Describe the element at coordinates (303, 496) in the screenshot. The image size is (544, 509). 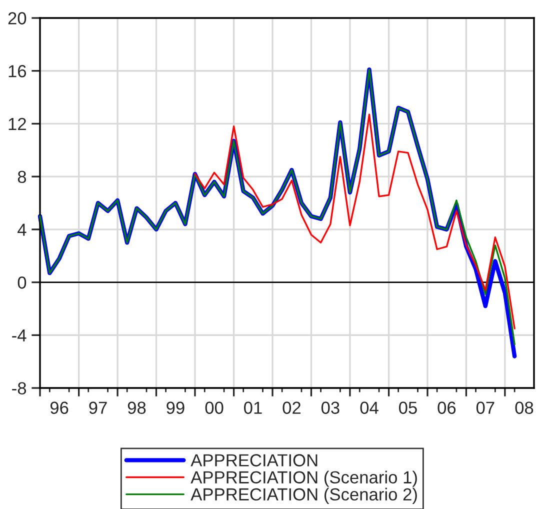
I see `legend-label: APPRECIATION (Scenario 2)` at that location.